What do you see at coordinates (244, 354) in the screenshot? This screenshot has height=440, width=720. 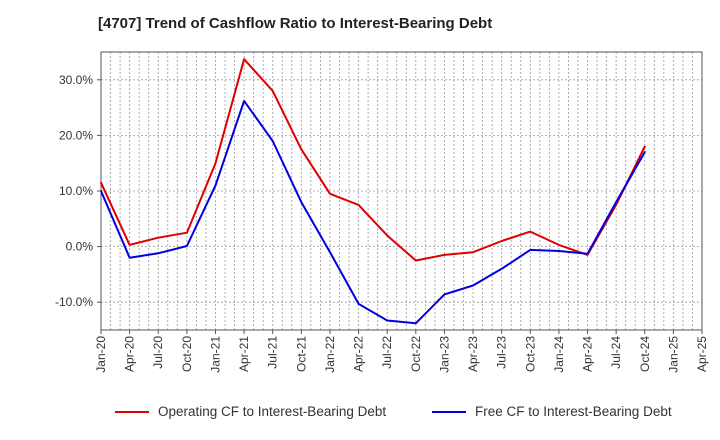 I see `x-tick-label: Apr-21` at bounding box center [244, 354].